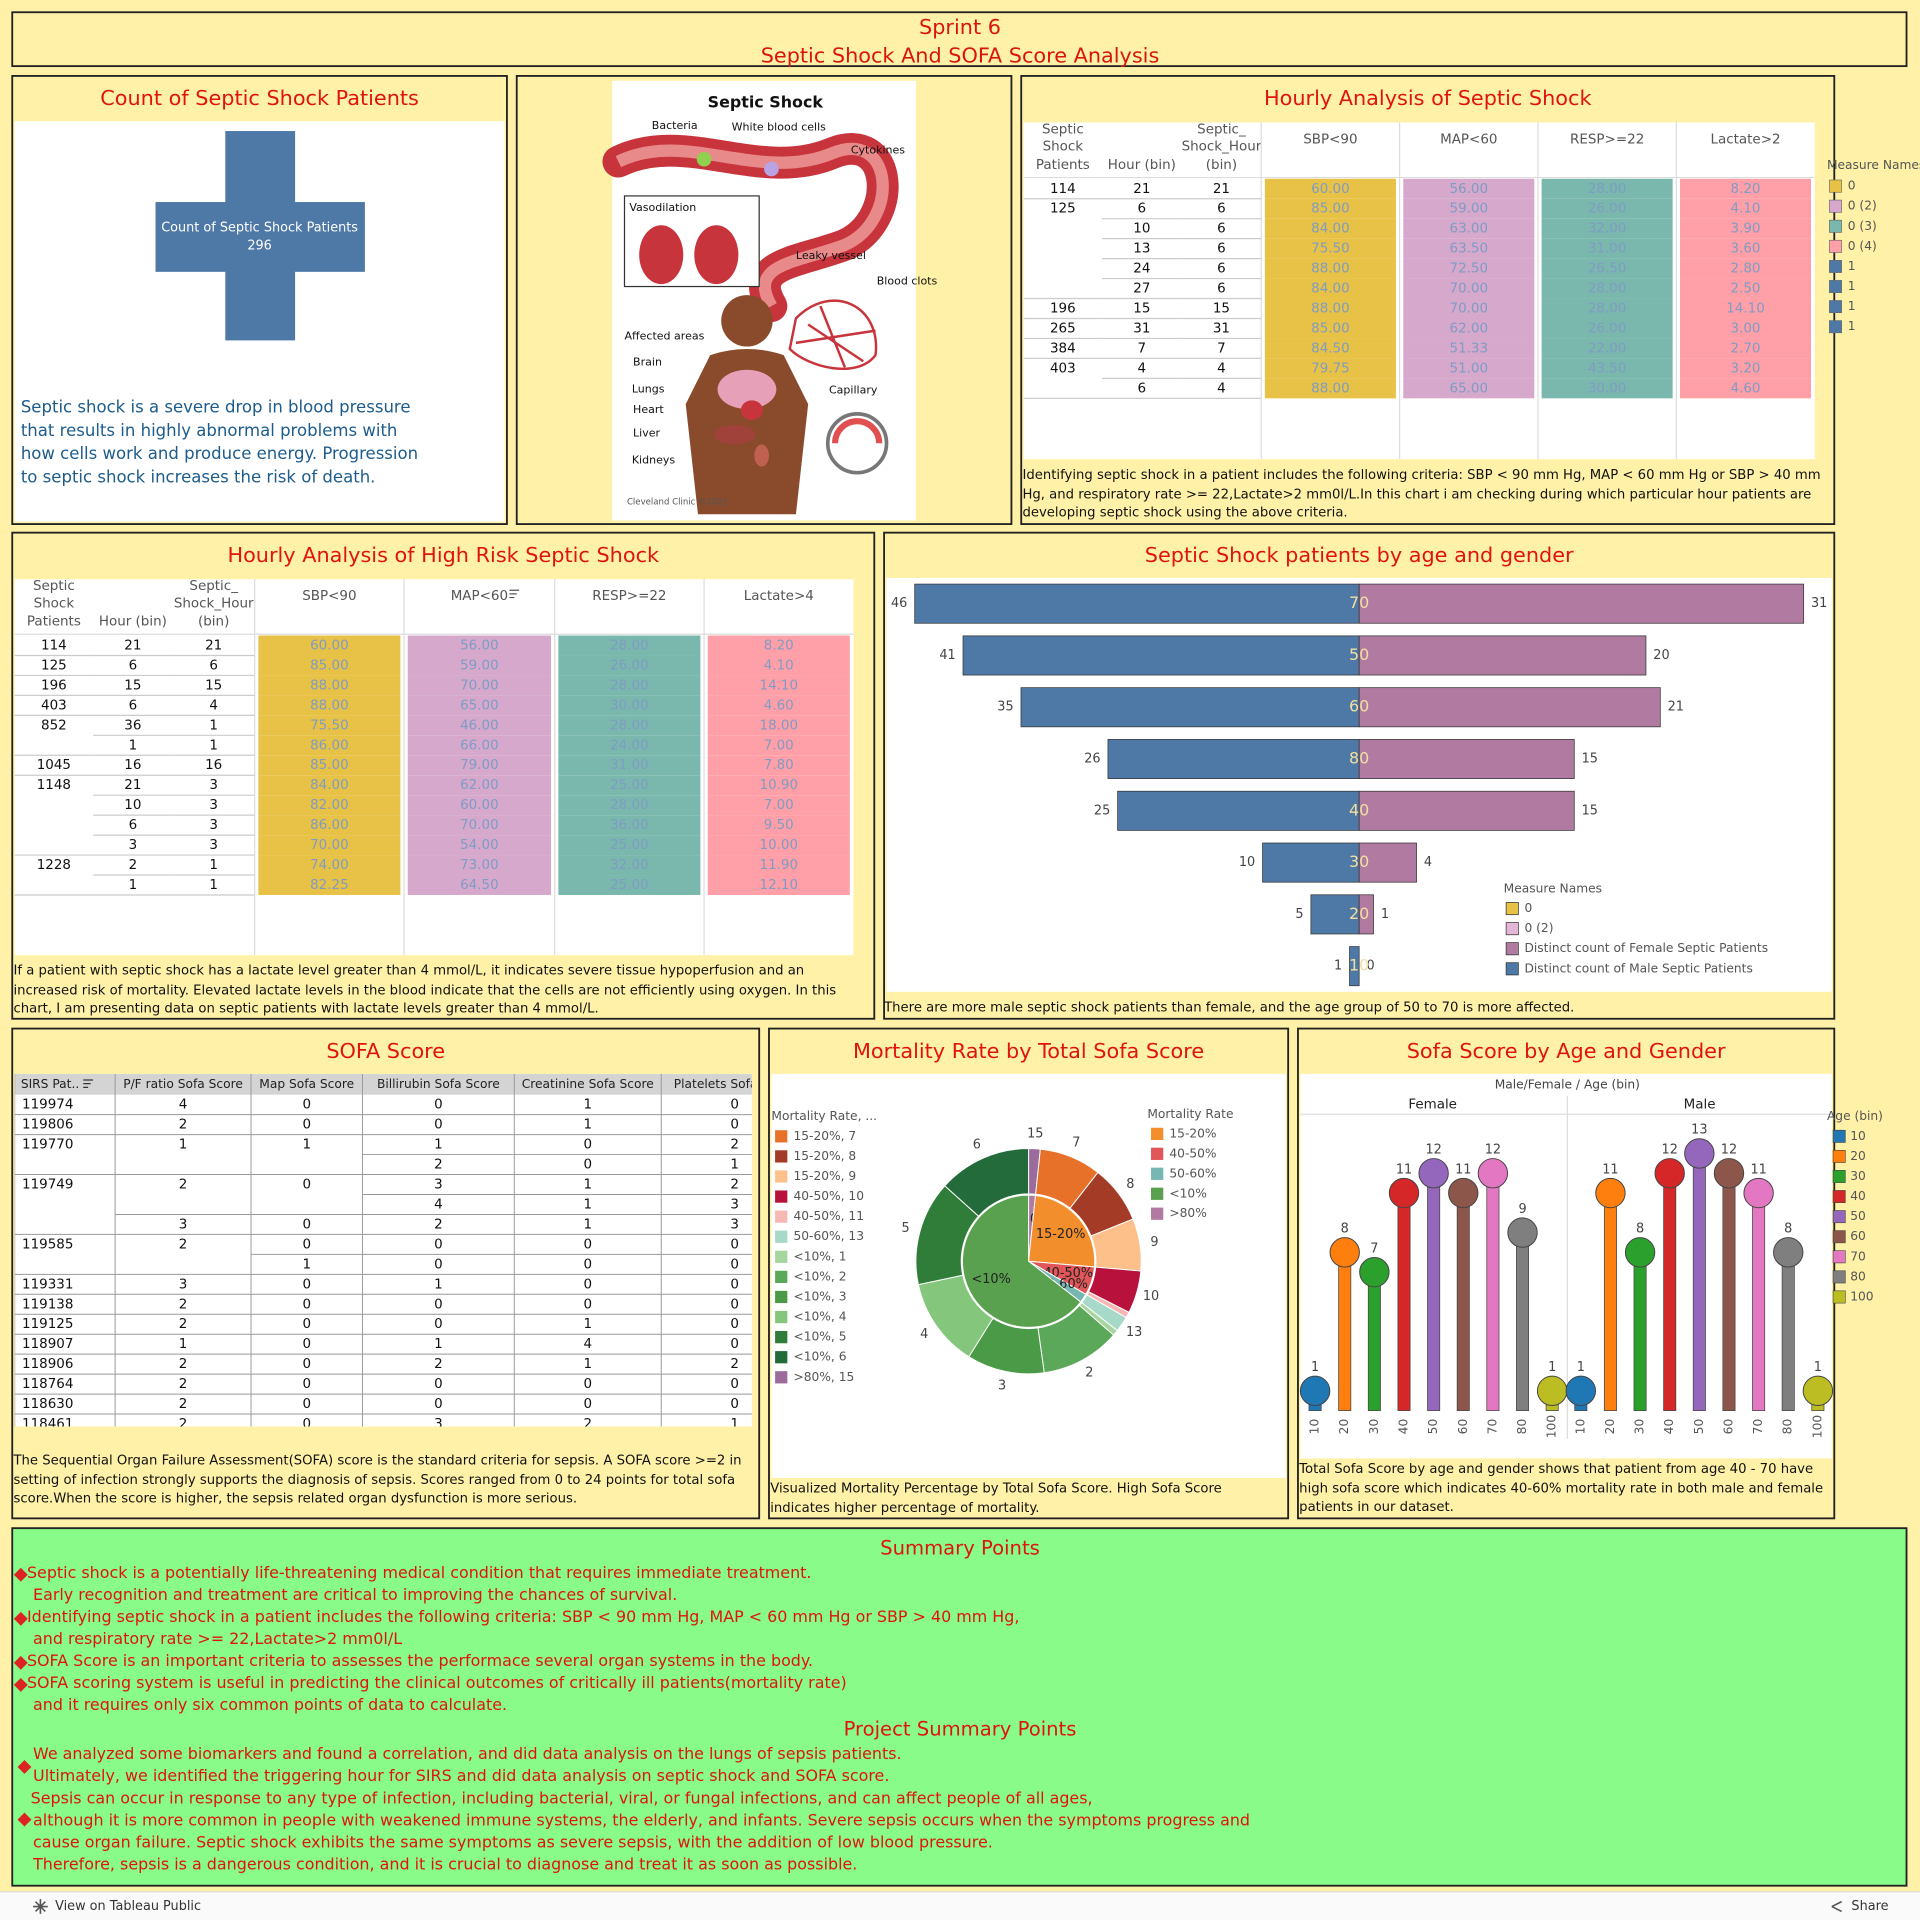 This screenshot has height=1920, width=1920. I want to click on table-cell: 3, so click(438, 1185).